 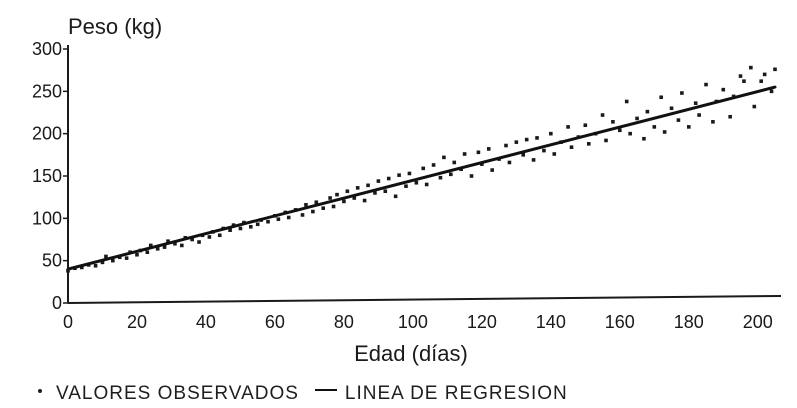 I want to click on x-tick-label: 20, so click(x=137, y=322).